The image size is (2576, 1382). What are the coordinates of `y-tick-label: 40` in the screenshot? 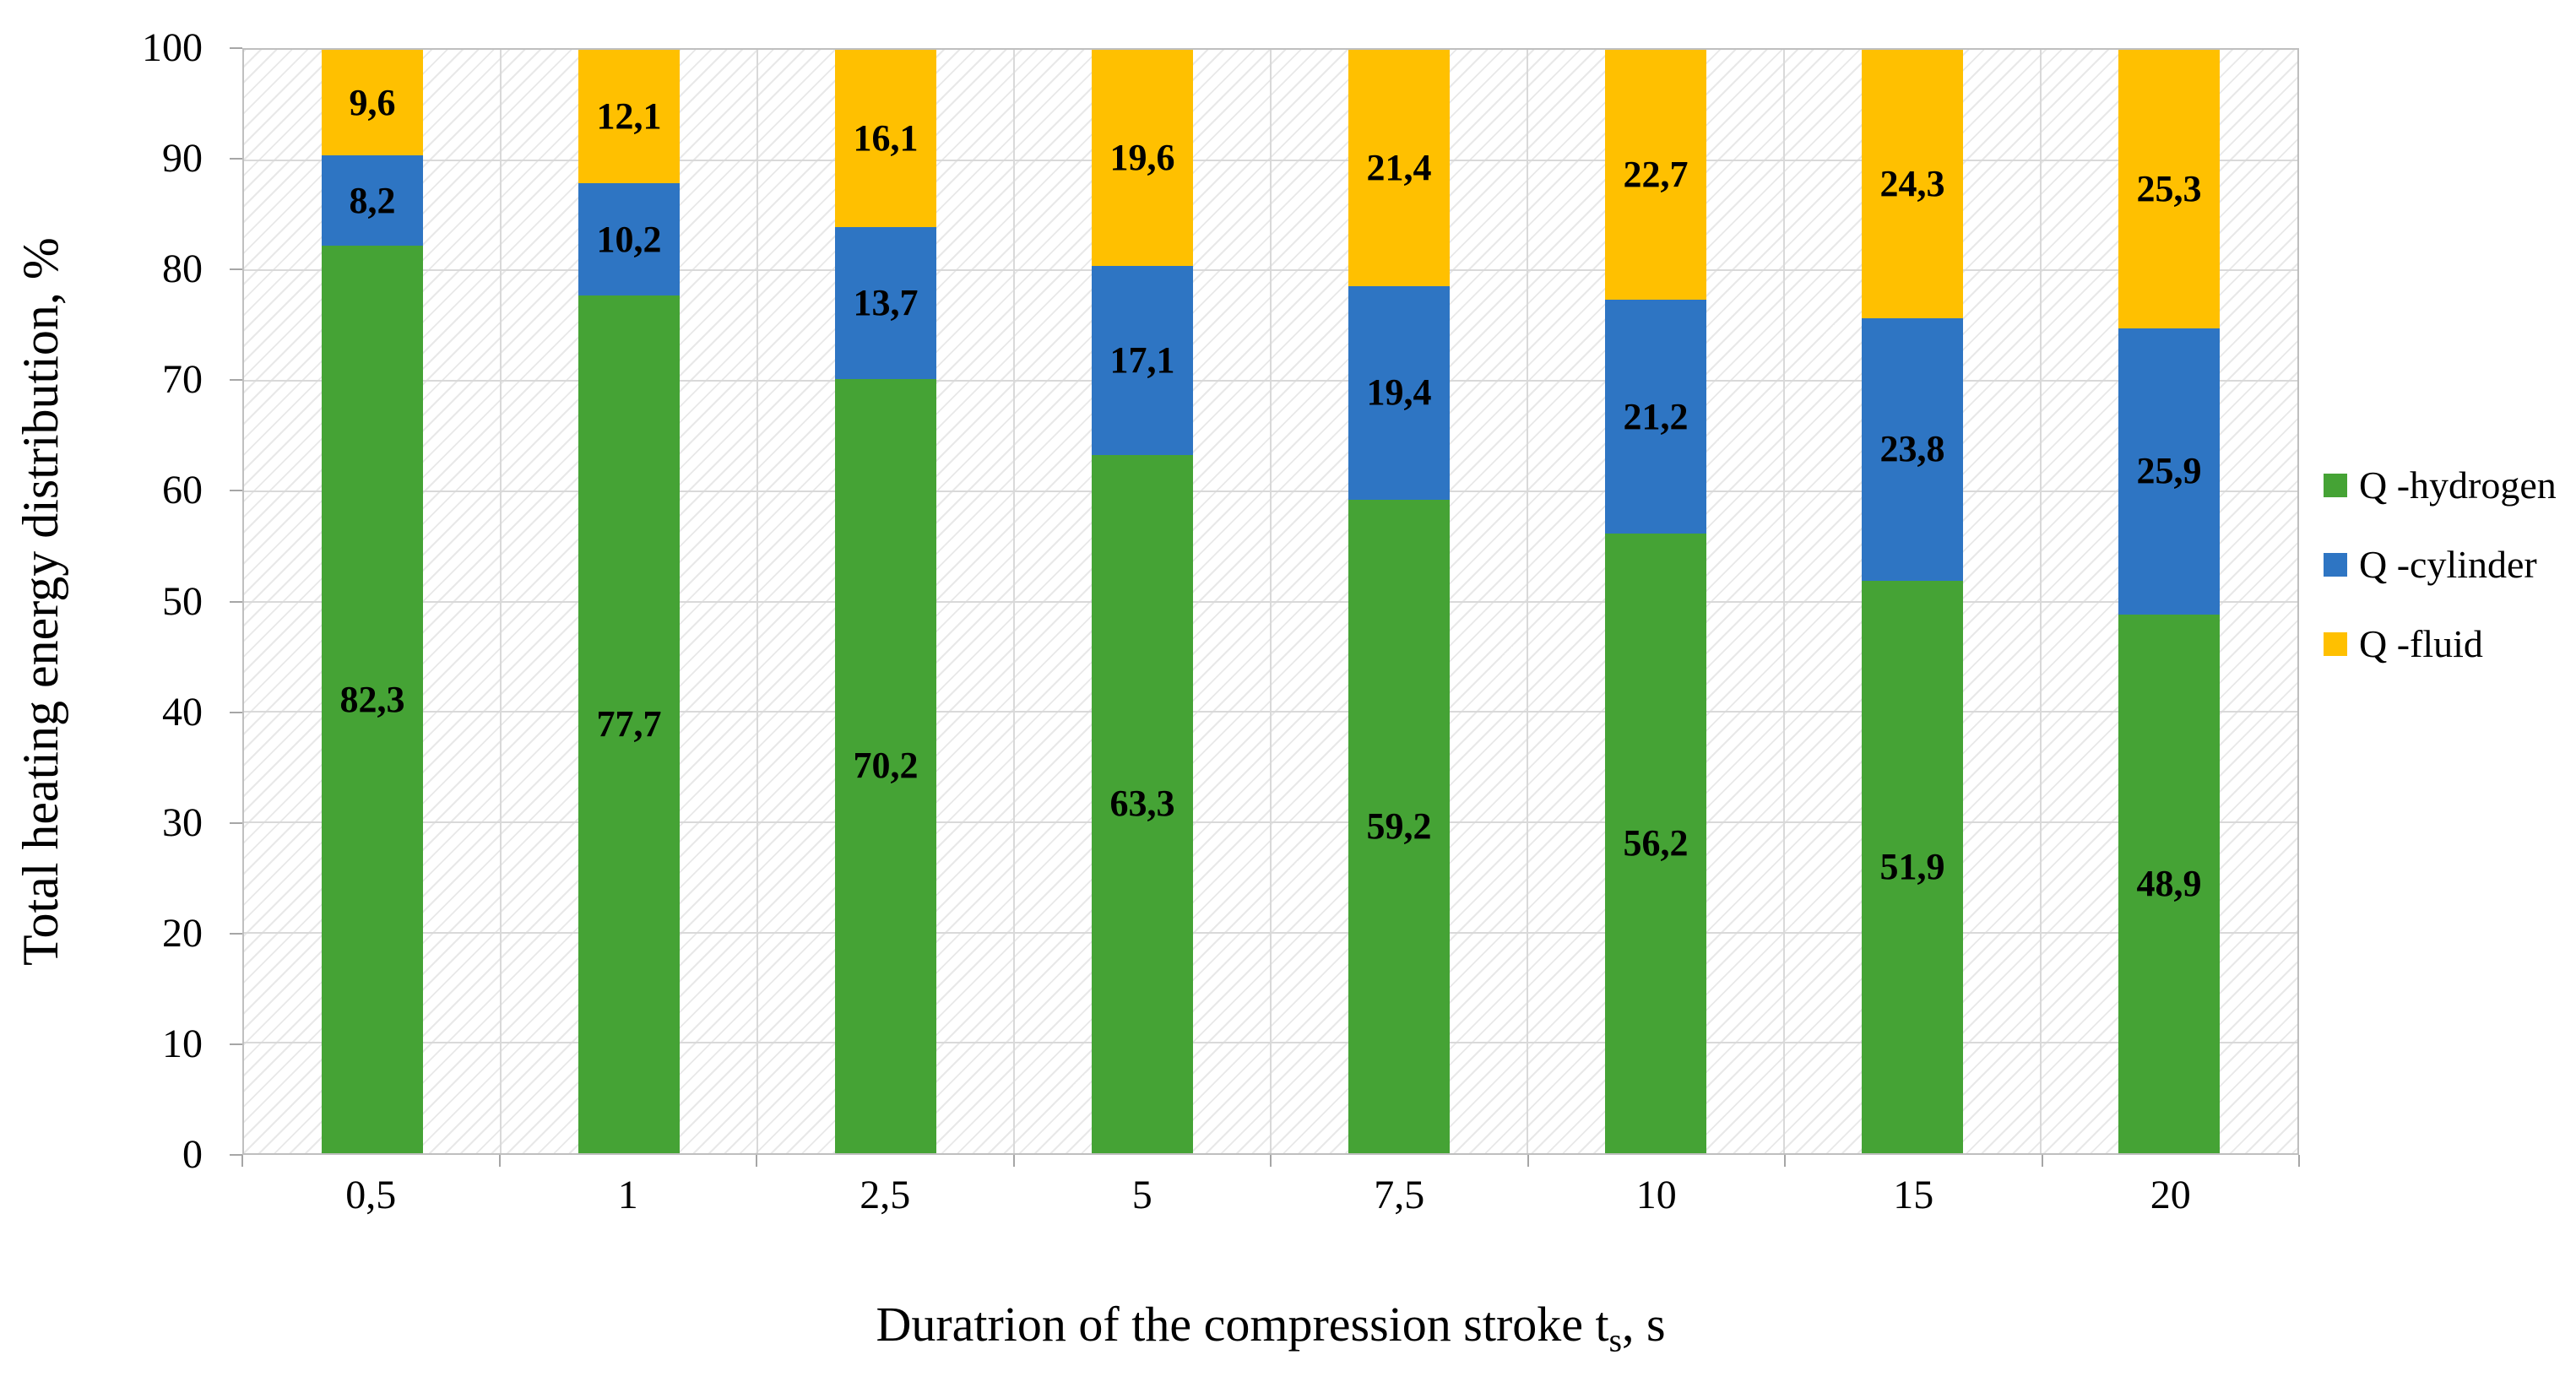 It's located at (183, 712).